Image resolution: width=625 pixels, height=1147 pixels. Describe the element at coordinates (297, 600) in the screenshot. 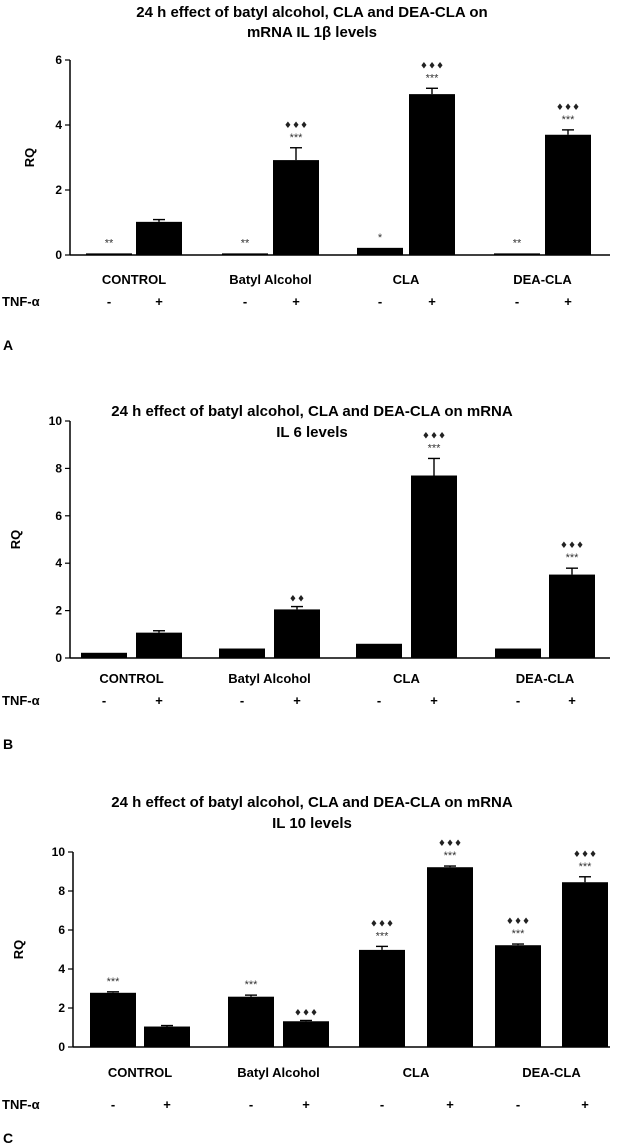

I see `significance-diamonds: ♦♦` at that location.